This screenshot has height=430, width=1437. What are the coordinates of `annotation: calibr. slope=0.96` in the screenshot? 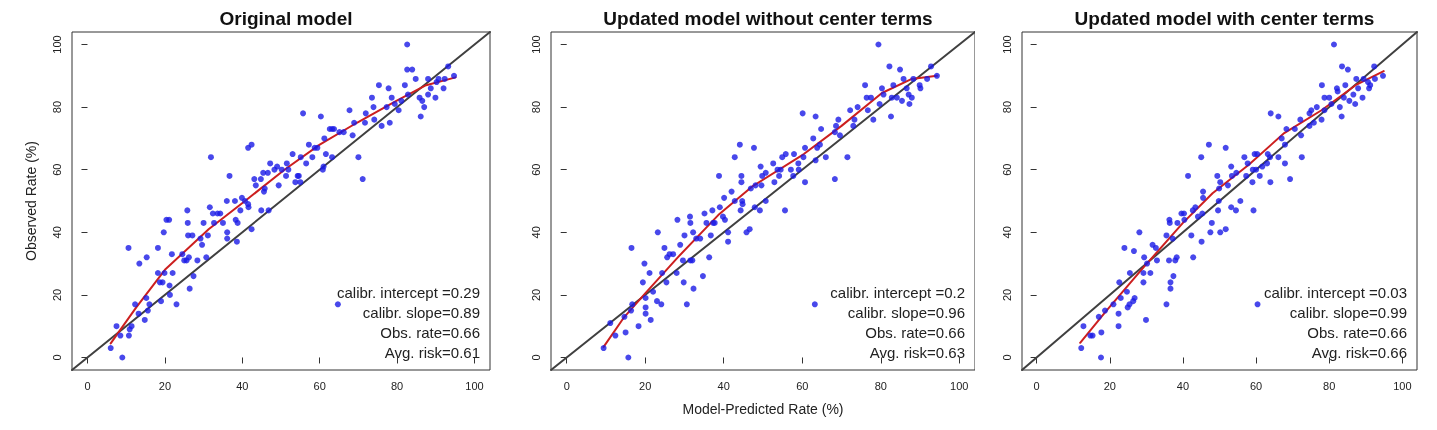 It's located at (906, 312).